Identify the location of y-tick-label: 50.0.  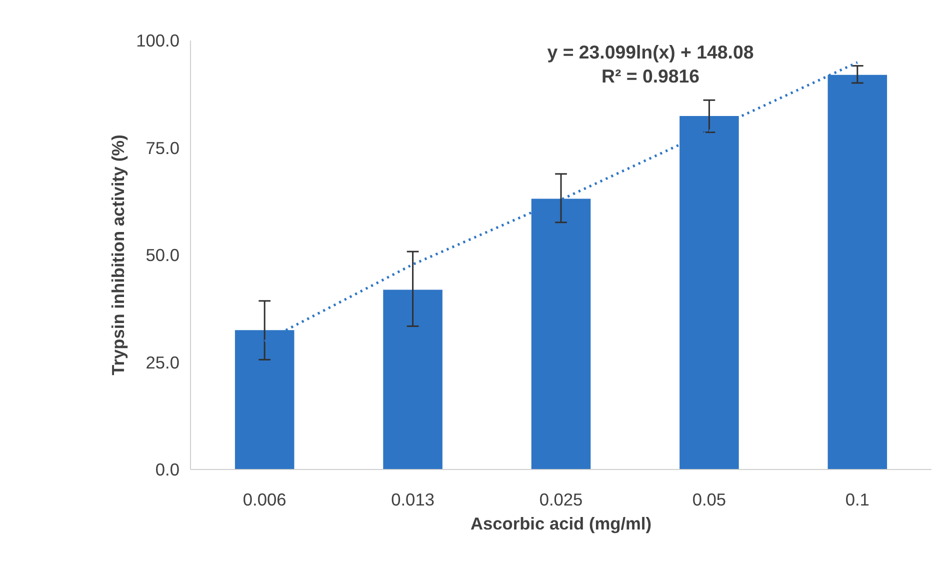
(163, 255).